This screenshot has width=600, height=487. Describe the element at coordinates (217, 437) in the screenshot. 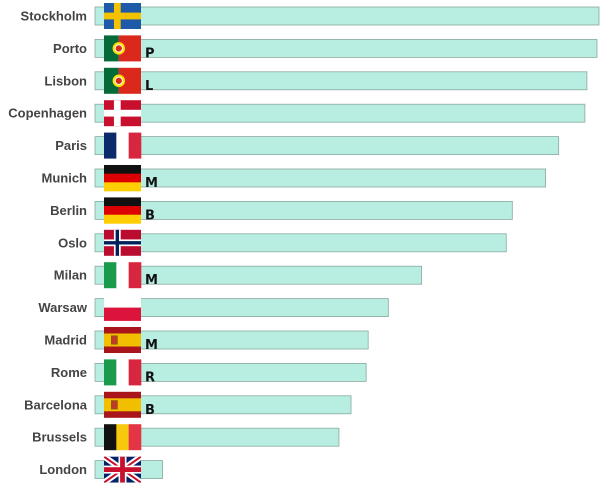

I see `bar-brussels` at that location.